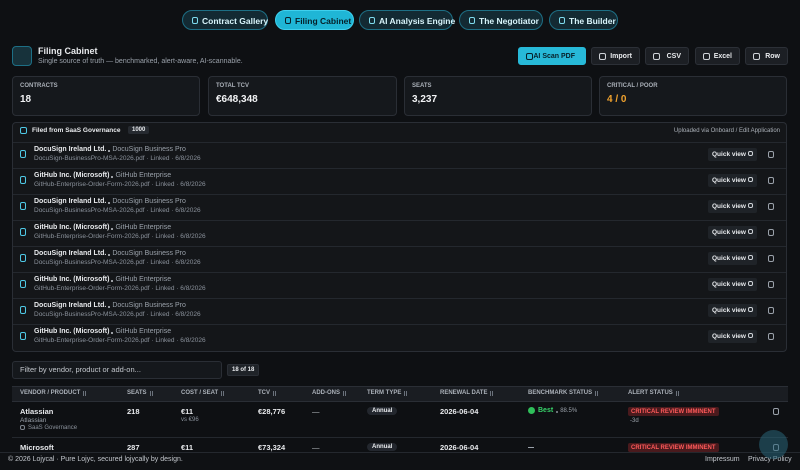  Describe the element at coordinates (717, 56) in the screenshot. I see `action-button: Excel` at that location.